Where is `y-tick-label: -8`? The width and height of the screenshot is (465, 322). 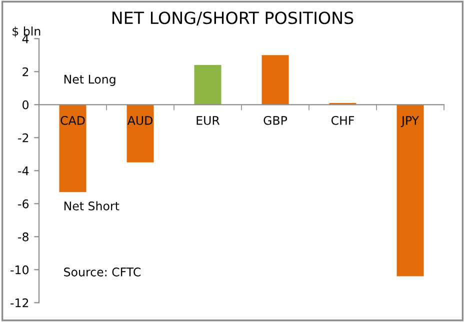
y-tick-label: -8 is located at coordinates (23, 237).